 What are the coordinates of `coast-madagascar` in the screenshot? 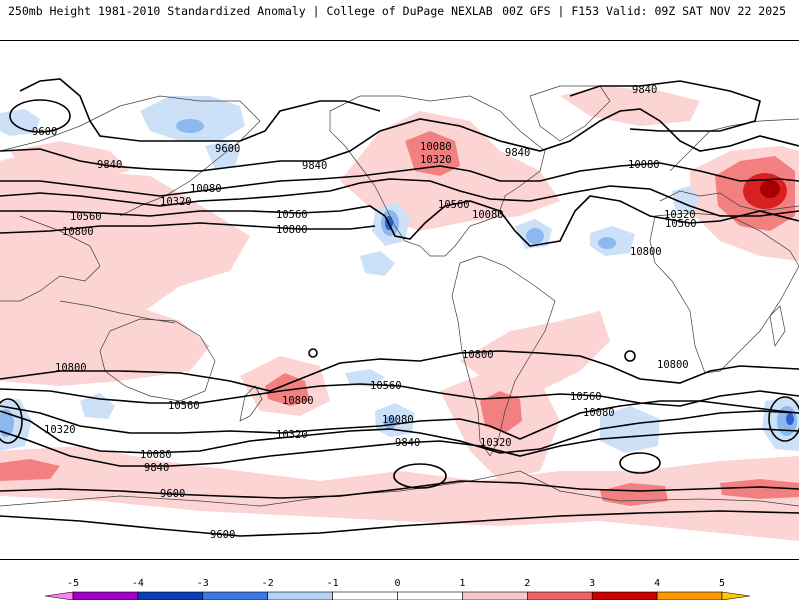 It's located at (777, 326).